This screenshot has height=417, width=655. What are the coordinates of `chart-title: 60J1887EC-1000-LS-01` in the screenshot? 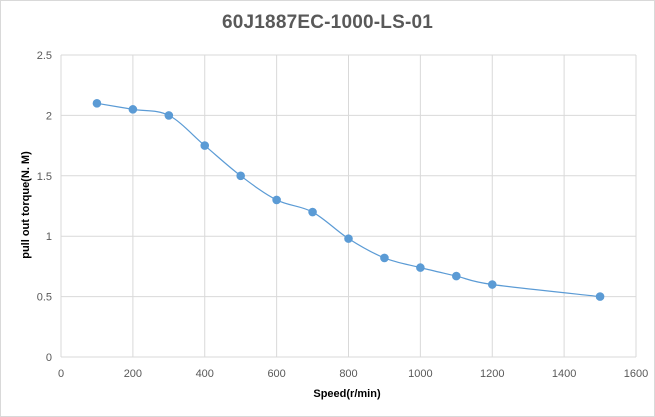 It's located at (327, 22).